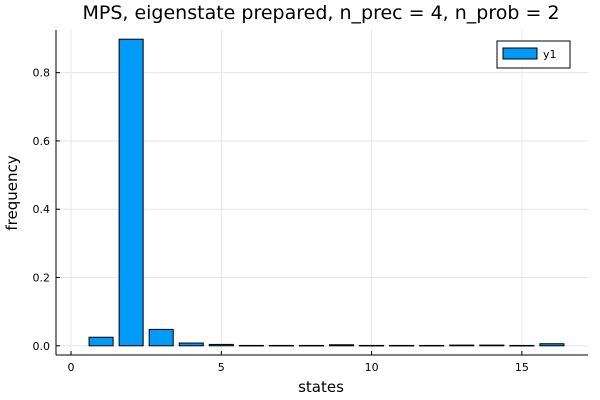  I want to click on y-tick-label: 0.0, so click(42, 346).